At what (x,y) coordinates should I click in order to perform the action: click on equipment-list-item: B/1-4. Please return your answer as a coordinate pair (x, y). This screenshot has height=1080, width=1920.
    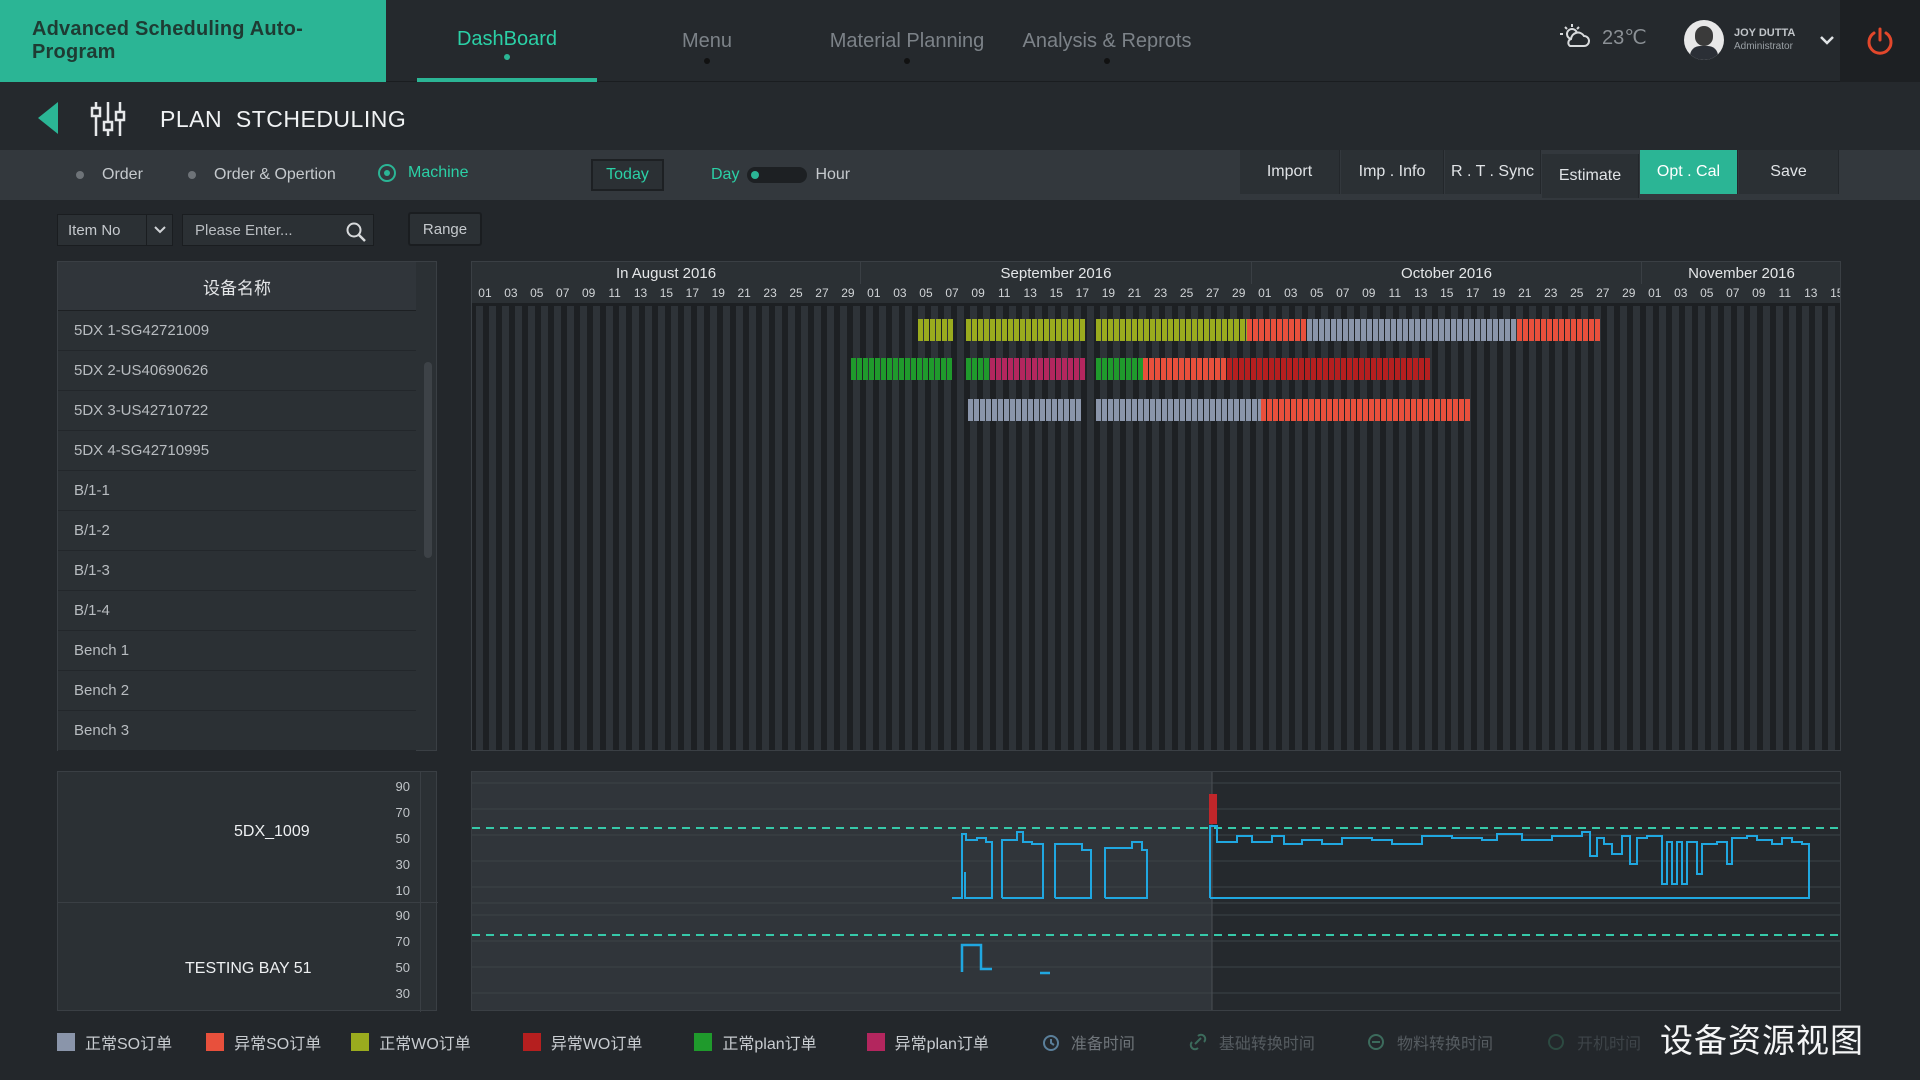
    Looking at the image, I should click on (237, 611).